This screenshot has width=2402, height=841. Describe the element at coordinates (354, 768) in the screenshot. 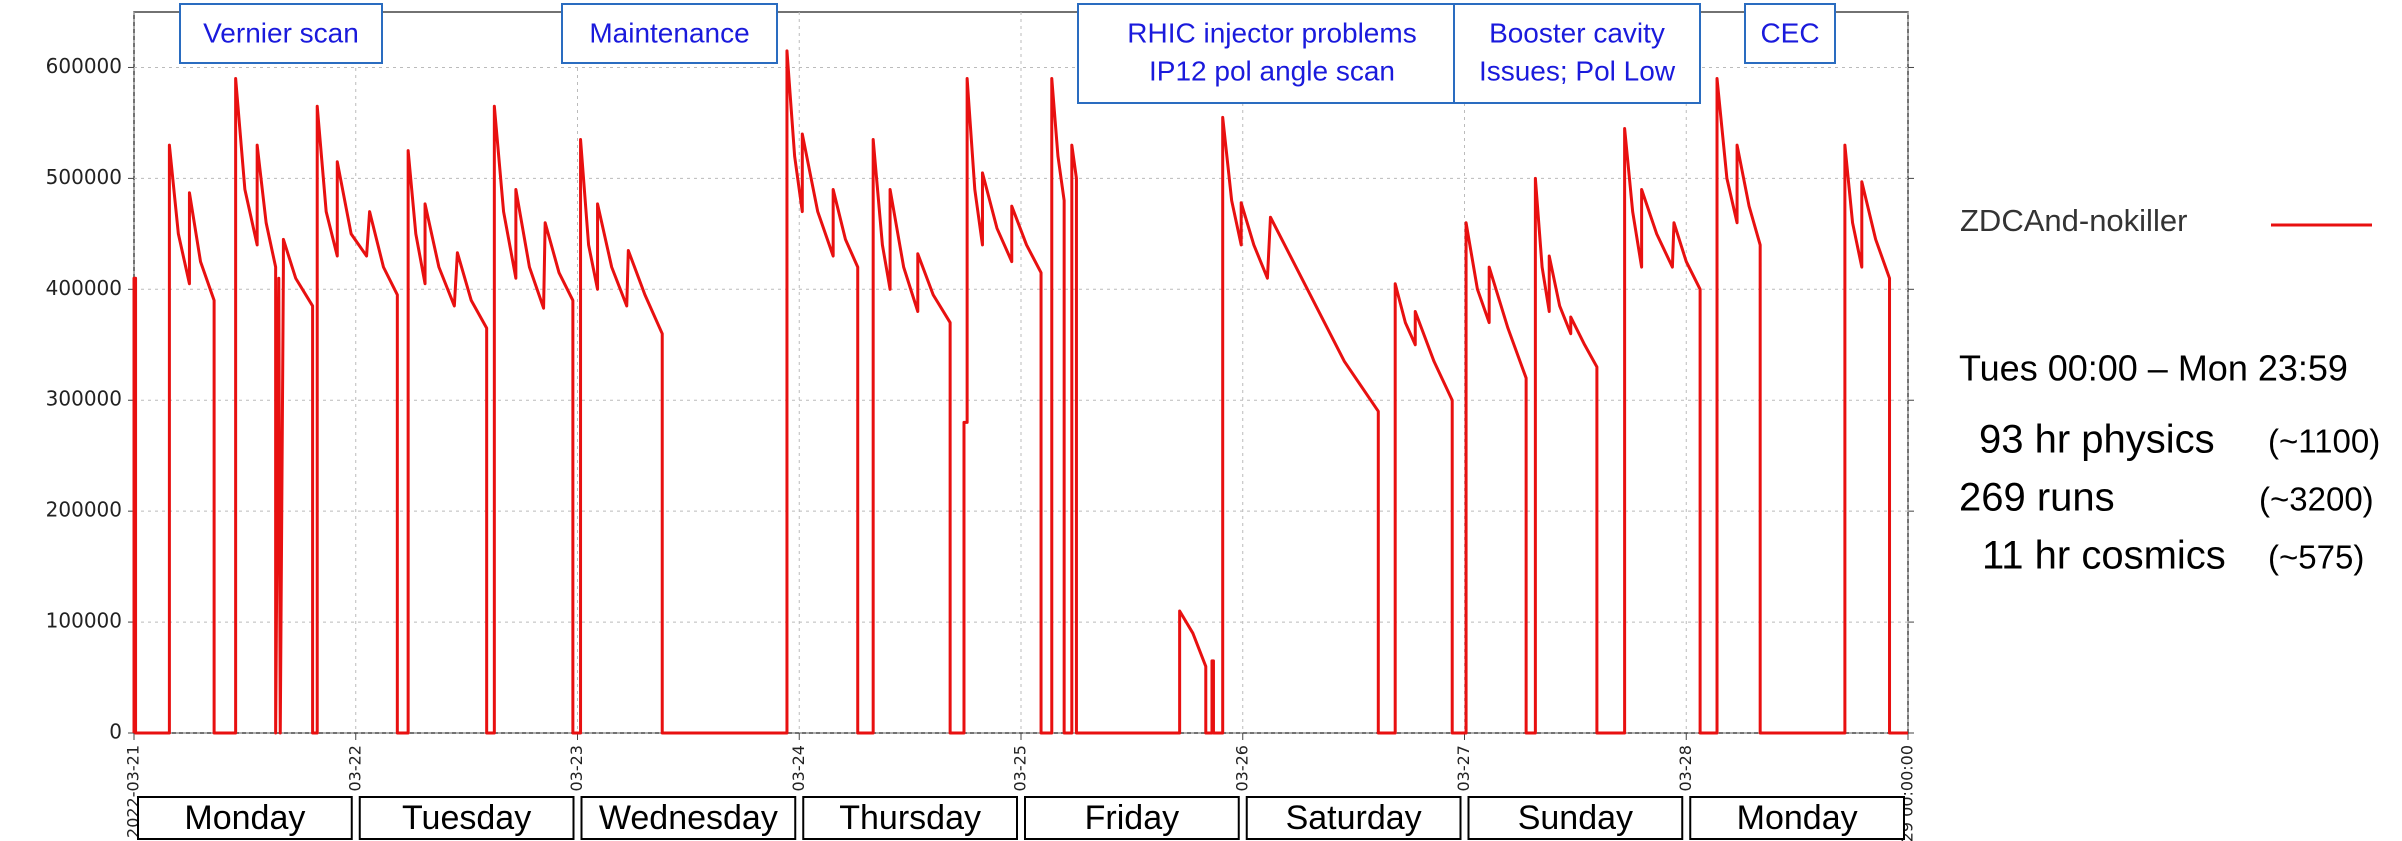

I see `x-tick-label: 03-22` at that location.